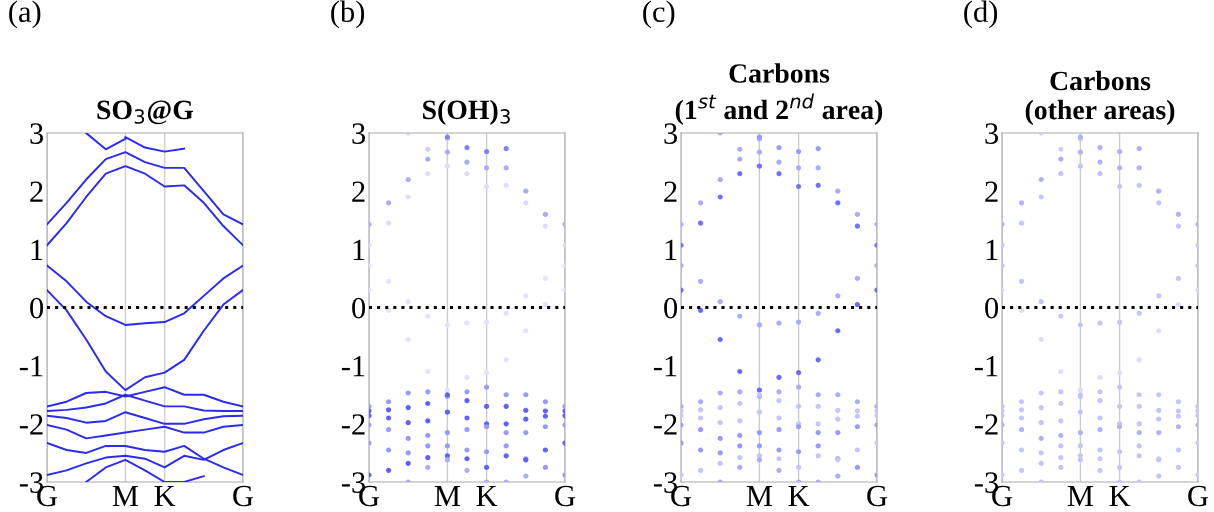 The height and width of the screenshot is (512, 1214). Describe the element at coordinates (348, 14) in the screenshot. I see `text: (b)` at that location.